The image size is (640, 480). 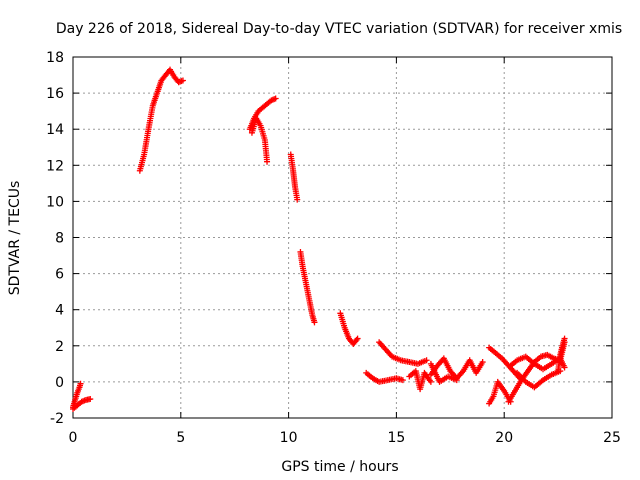 What do you see at coordinates (345, 438) in the screenshot?
I see `x-tick-labels: 0 5 10 15 20 25` at bounding box center [345, 438].